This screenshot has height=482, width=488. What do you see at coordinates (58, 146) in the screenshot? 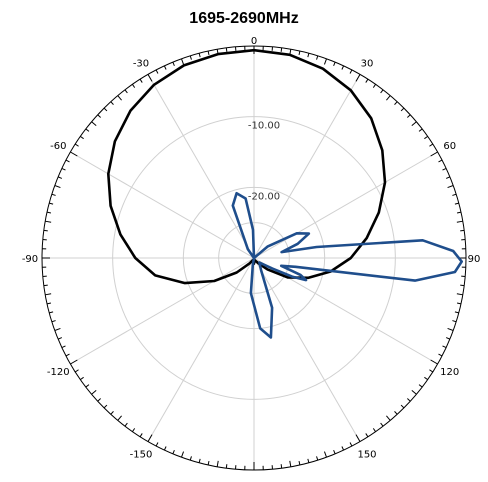
I see `angle-tick-label: -60` at bounding box center [58, 146].